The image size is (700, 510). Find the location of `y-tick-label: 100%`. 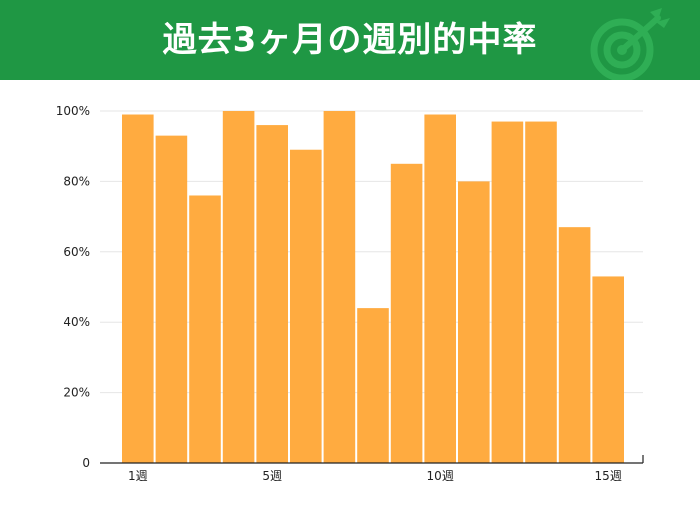

y-tick-label: 100% is located at coordinates (73, 111).